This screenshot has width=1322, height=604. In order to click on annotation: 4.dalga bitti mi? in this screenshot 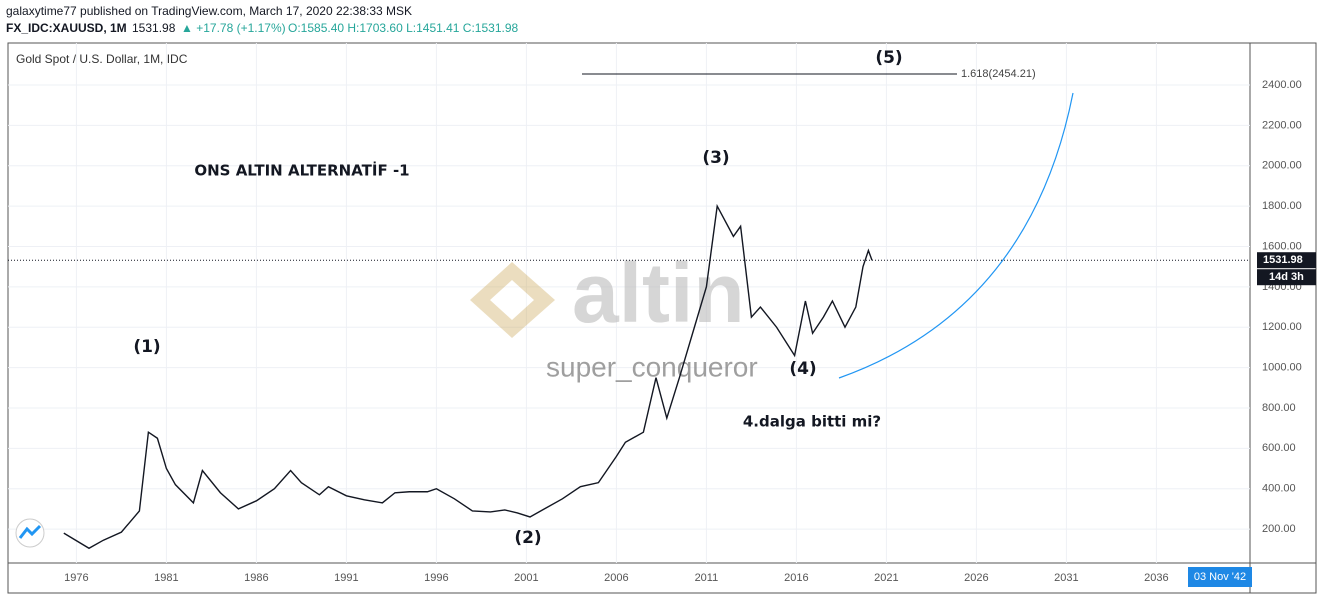, I will do `click(812, 422)`.